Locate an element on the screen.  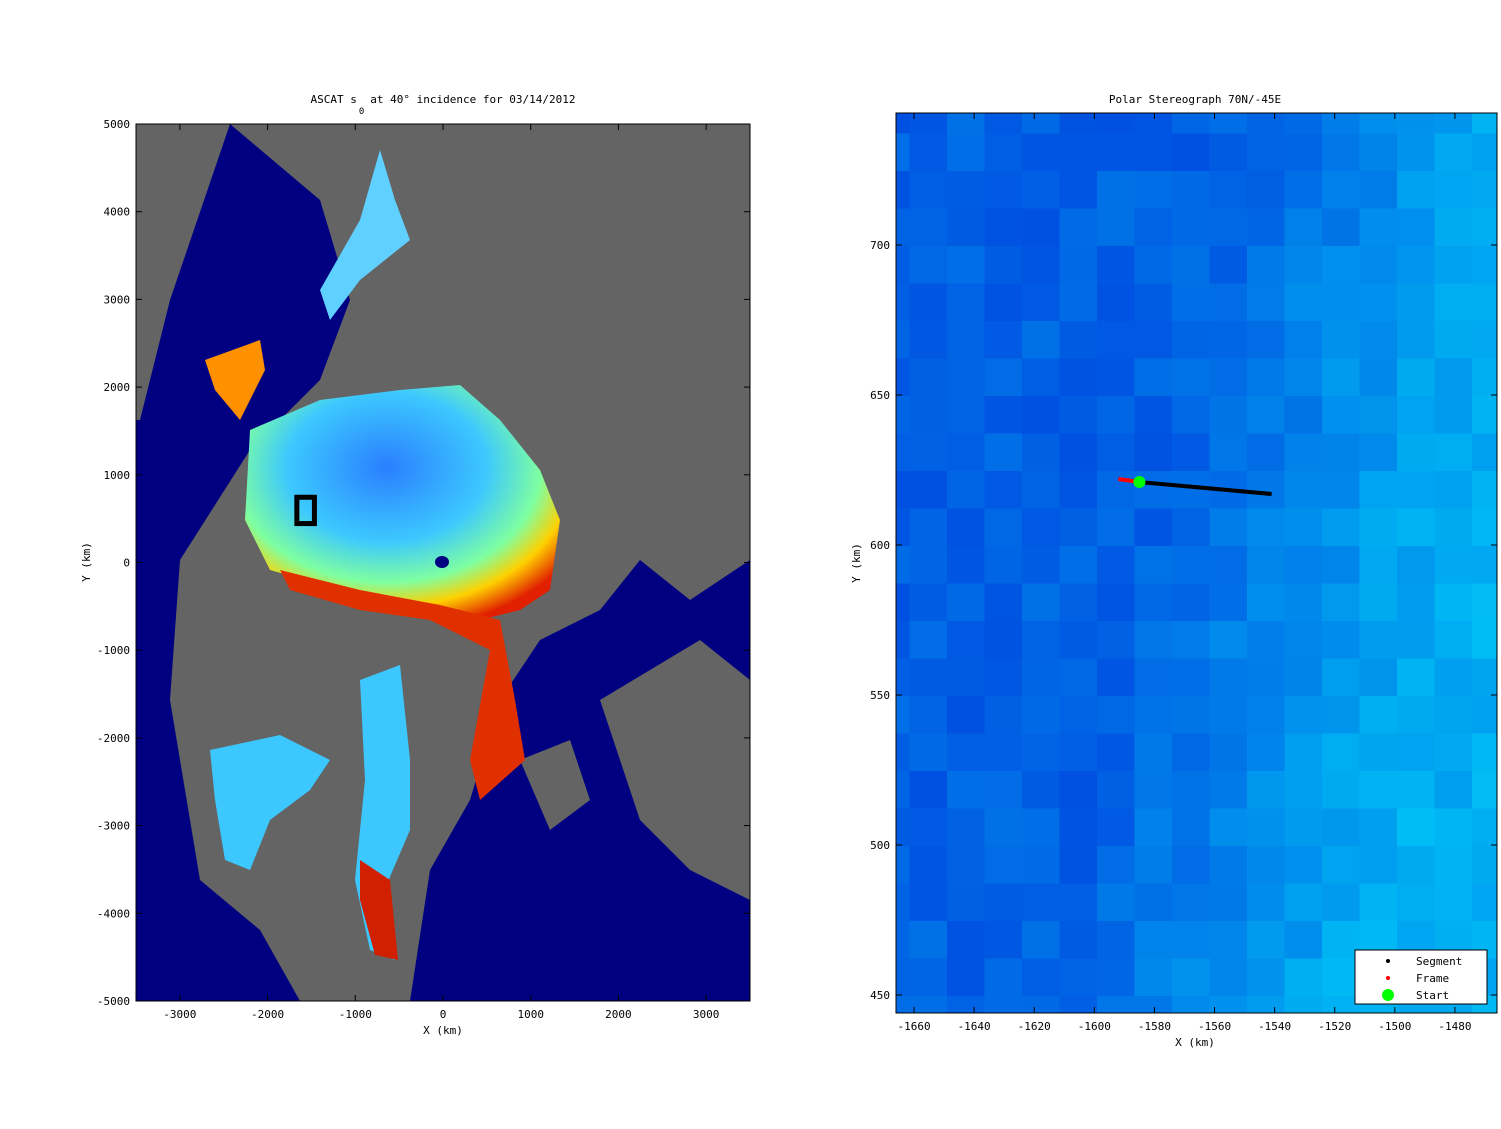
title-suffix: at 40° incidence for 03/14/2012 is located at coordinates (472, 99).